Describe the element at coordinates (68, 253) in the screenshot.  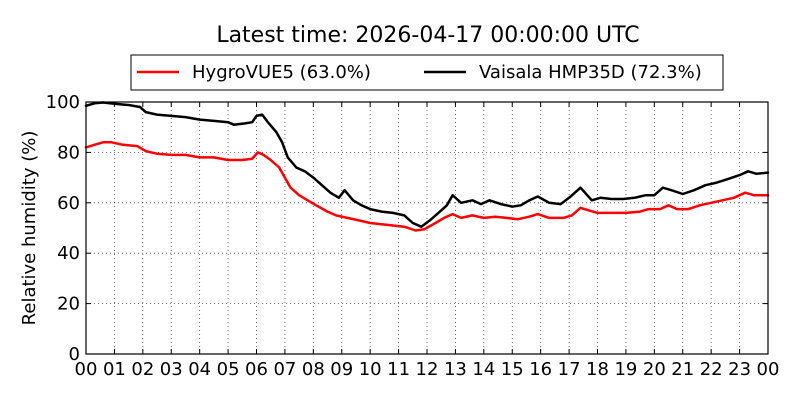
I see `y-tick-label: 40` at that location.